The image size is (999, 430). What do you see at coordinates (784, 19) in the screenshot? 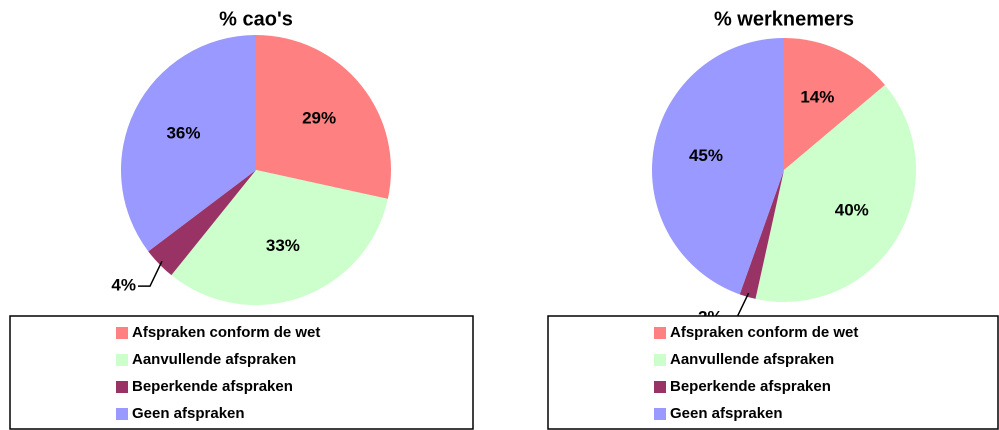
I see `chart-title: % werknemers` at bounding box center [784, 19].